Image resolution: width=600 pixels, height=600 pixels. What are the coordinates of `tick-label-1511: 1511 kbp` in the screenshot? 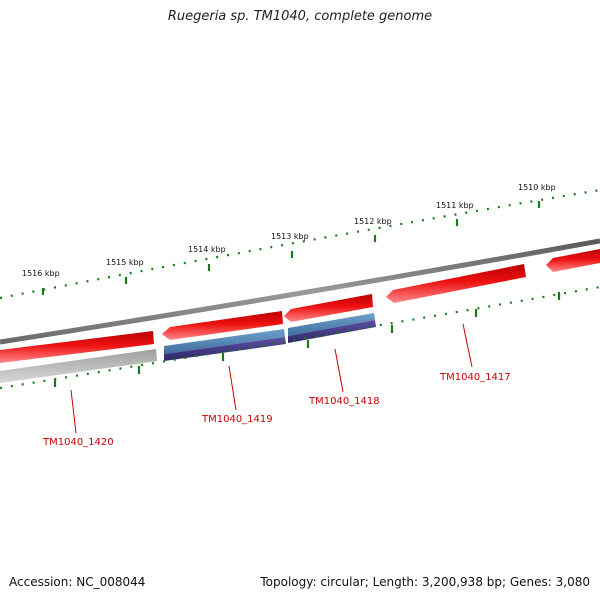 It's located at (455, 205).